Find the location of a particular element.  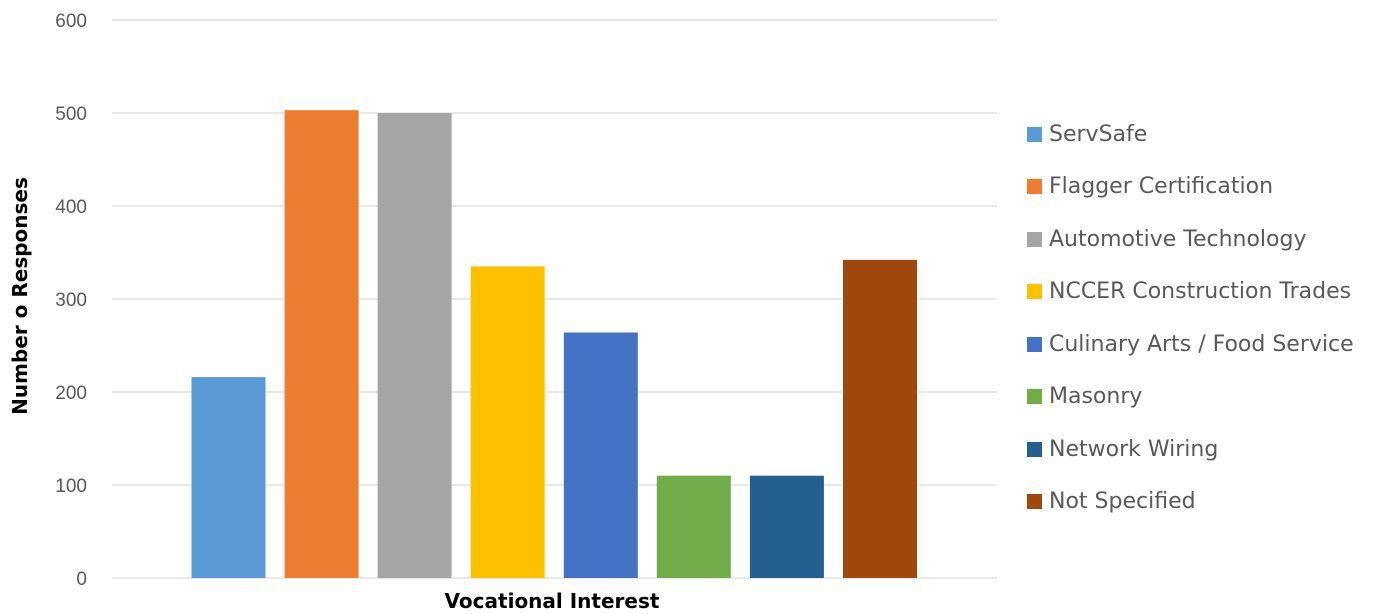

legend-item: Automotive Technology is located at coordinates (1190, 239).